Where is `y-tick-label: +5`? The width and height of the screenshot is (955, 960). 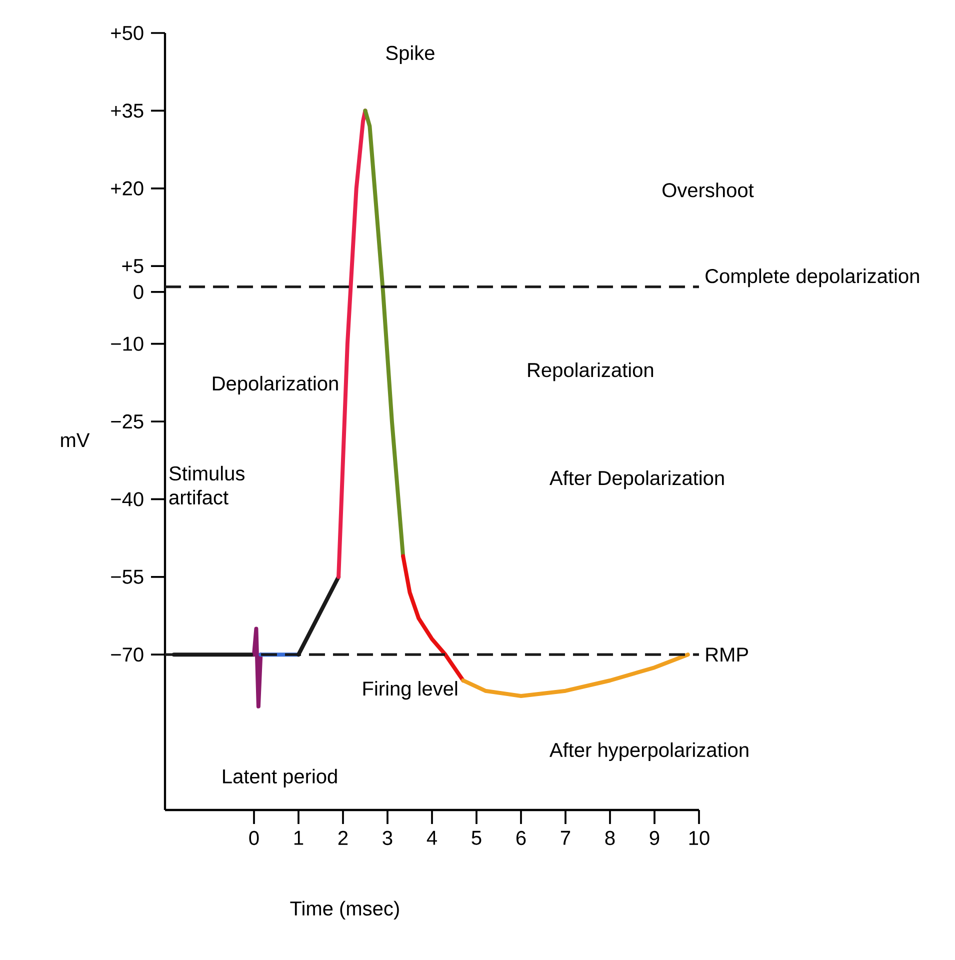 y-tick-label: +5 is located at coordinates (133, 266).